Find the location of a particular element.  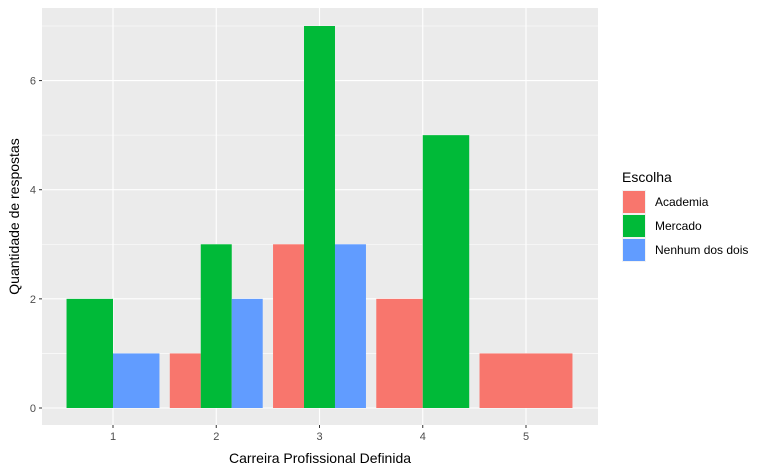

legend-label: Mercado is located at coordinates (678, 226).